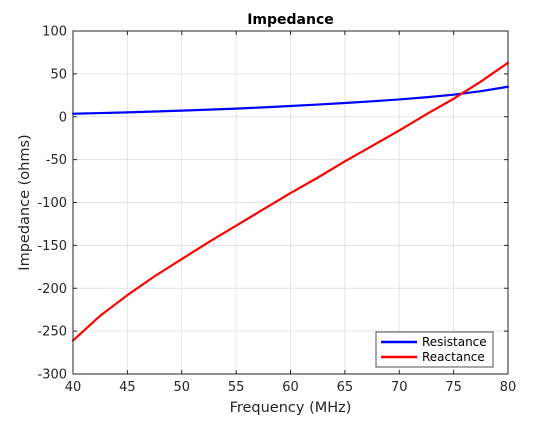  Describe the element at coordinates (56, 160) in the screenshot. I see `y-tick-label: -50` at that location.